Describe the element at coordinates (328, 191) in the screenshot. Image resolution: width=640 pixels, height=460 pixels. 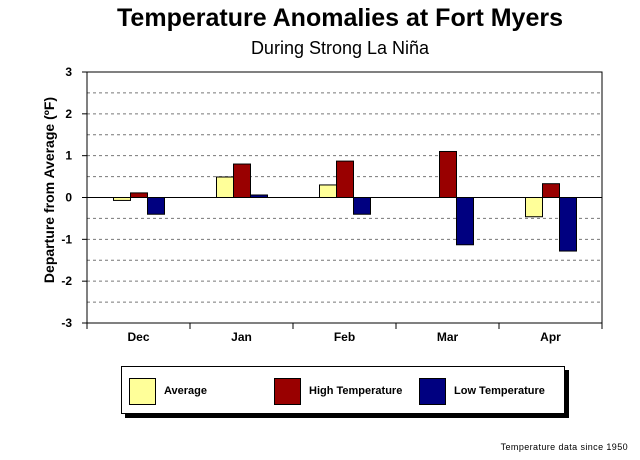
I see `bar-average-feb` at that location.